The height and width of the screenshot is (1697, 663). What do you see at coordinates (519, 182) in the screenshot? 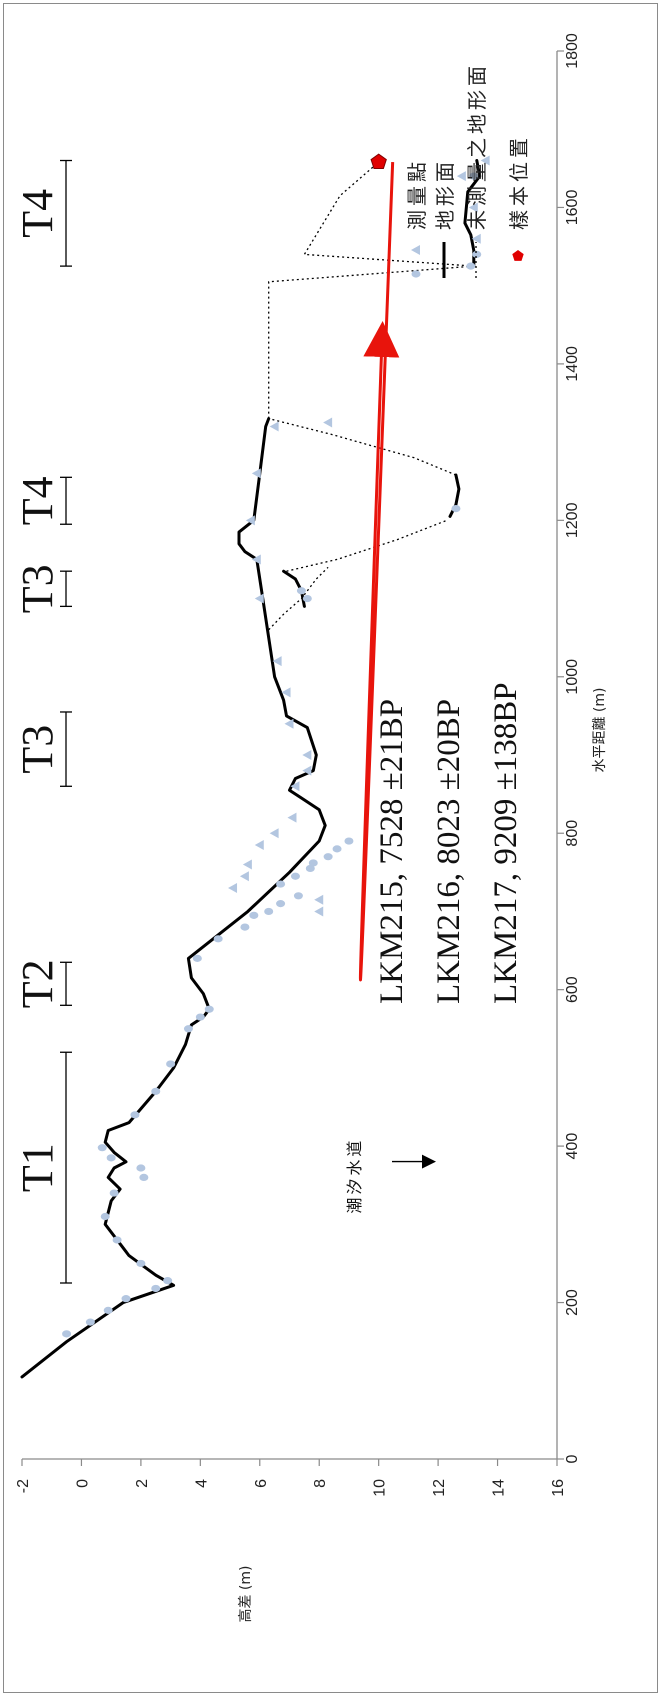
I see `legend-label: 樣本位置` at bounding box center [519, 182].